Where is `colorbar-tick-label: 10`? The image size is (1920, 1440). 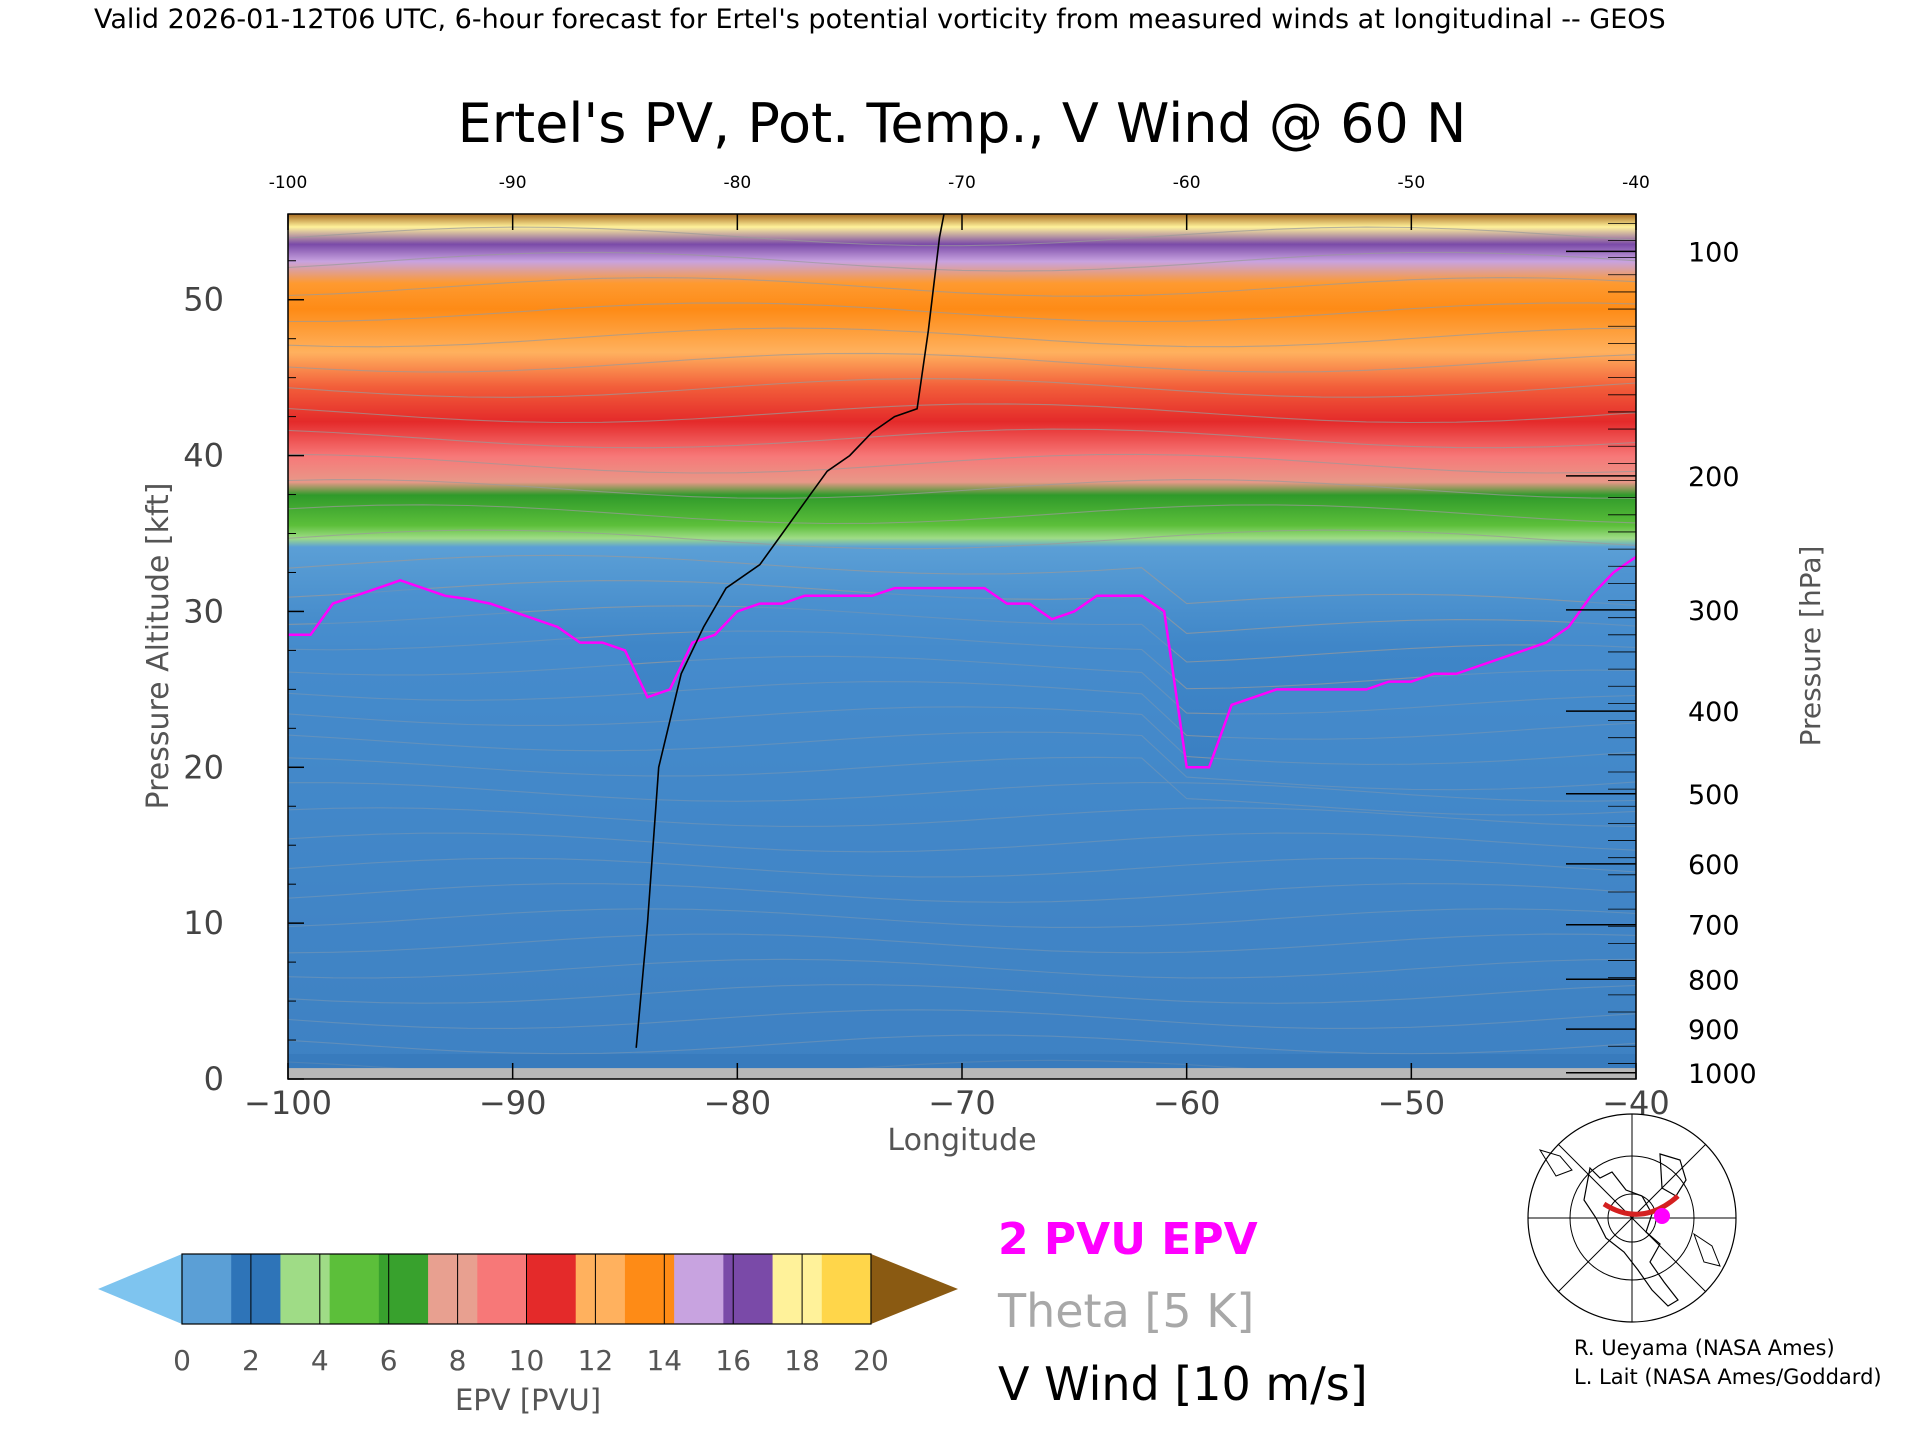
colorbar-tick-label: 10 is located at coordinates (527, 1360).